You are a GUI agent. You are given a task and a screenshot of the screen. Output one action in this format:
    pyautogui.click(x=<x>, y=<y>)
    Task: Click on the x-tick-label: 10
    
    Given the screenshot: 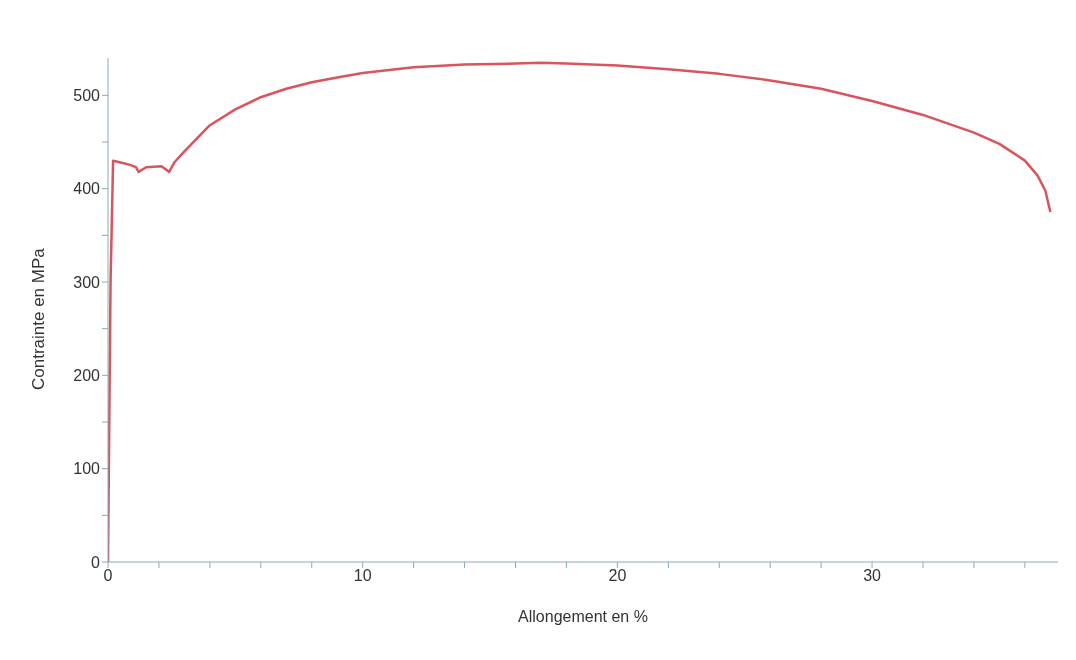 What is the action you would take?
    pyautogui.click(x=362, y=576)
    